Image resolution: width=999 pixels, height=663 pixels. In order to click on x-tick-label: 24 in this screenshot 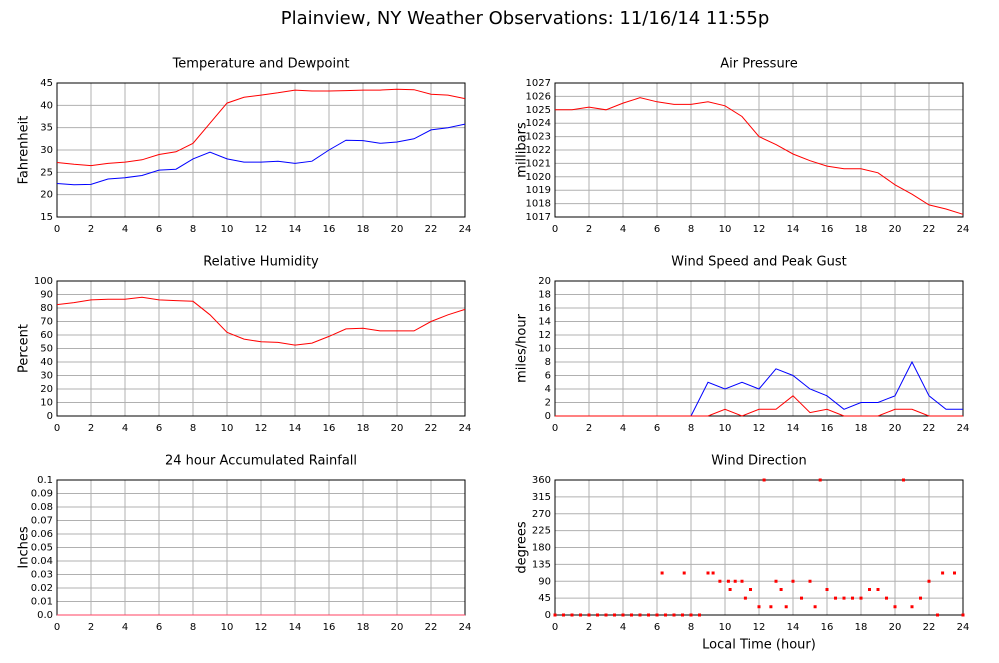, I will do `click(963, 627)`.